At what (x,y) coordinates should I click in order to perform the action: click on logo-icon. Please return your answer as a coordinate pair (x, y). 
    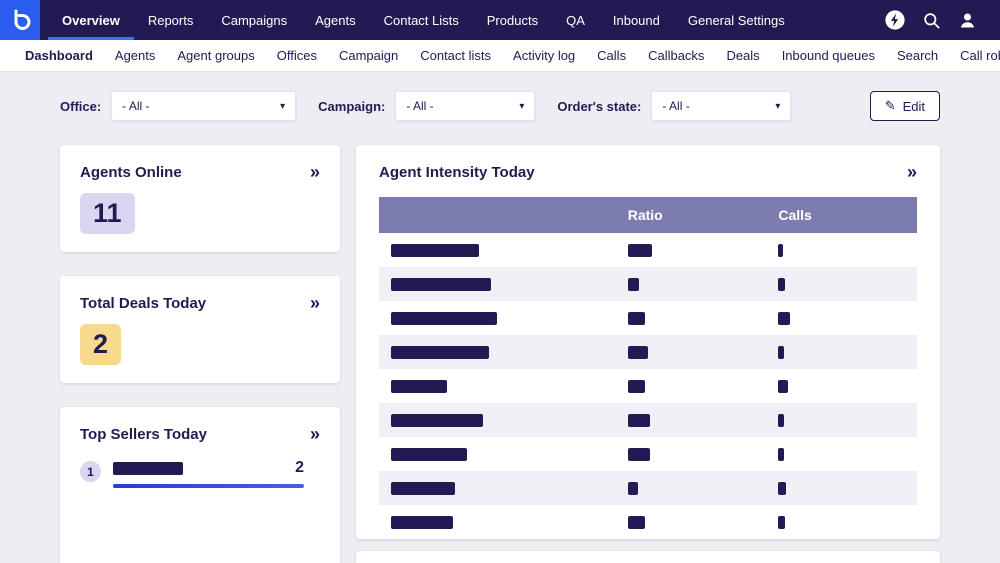
    Looking at the image, I should click on (22, 19).